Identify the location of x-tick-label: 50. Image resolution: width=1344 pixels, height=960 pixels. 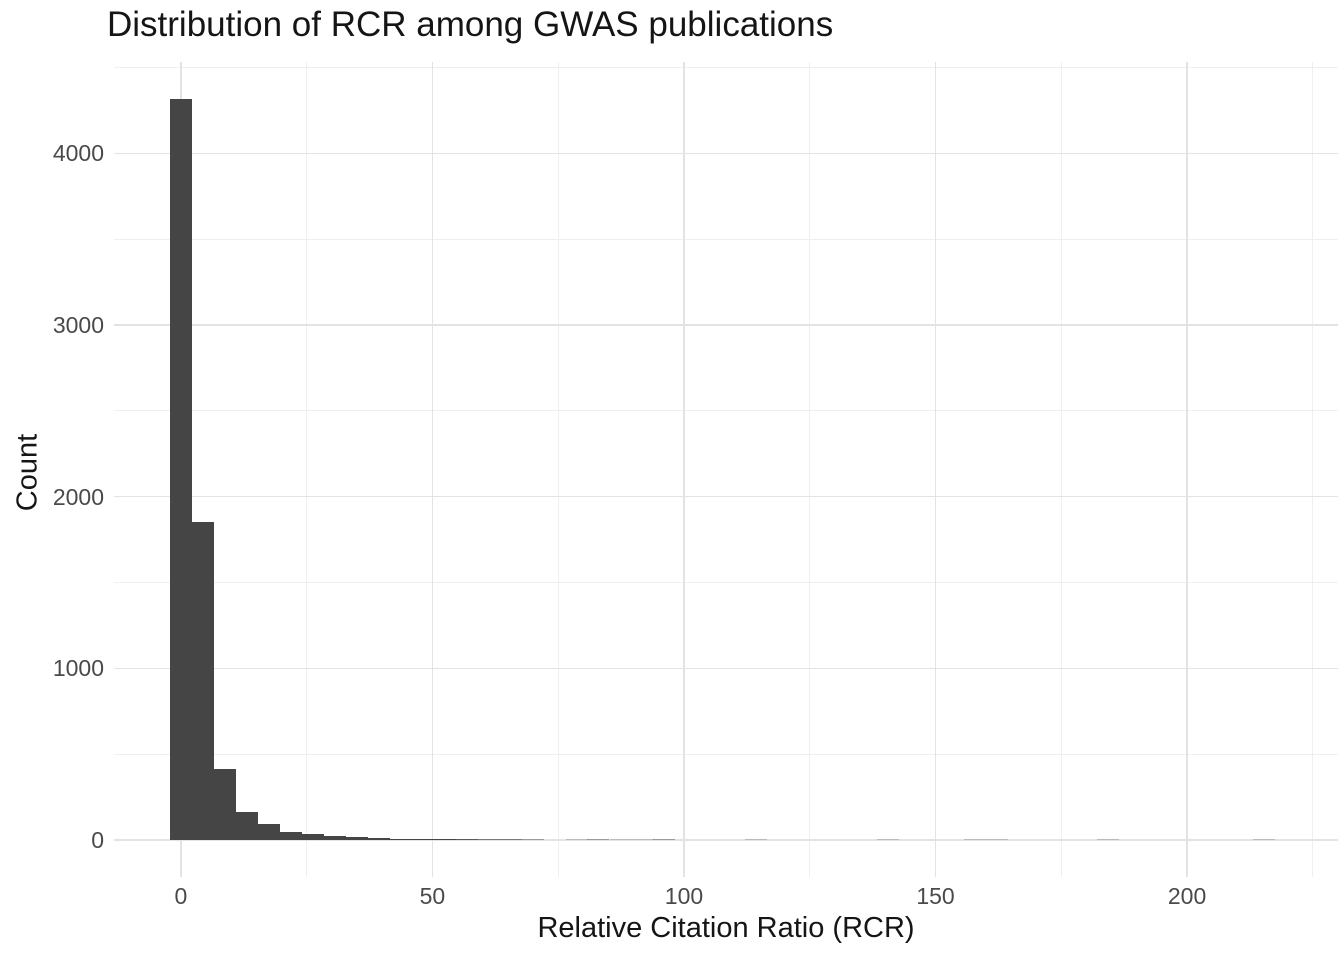
(432, 896).